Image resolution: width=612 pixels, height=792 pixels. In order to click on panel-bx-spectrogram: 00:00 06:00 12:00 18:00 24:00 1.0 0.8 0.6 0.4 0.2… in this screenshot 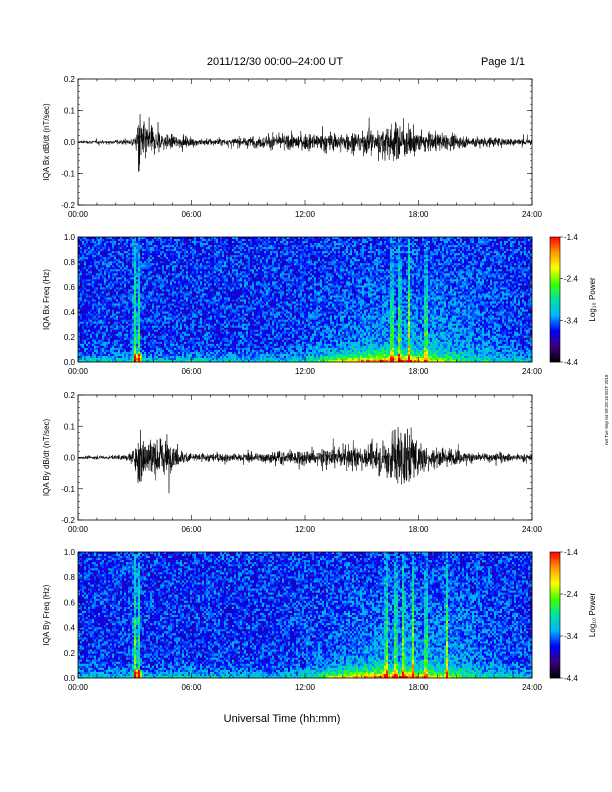, I will do `click(292, 304)`.